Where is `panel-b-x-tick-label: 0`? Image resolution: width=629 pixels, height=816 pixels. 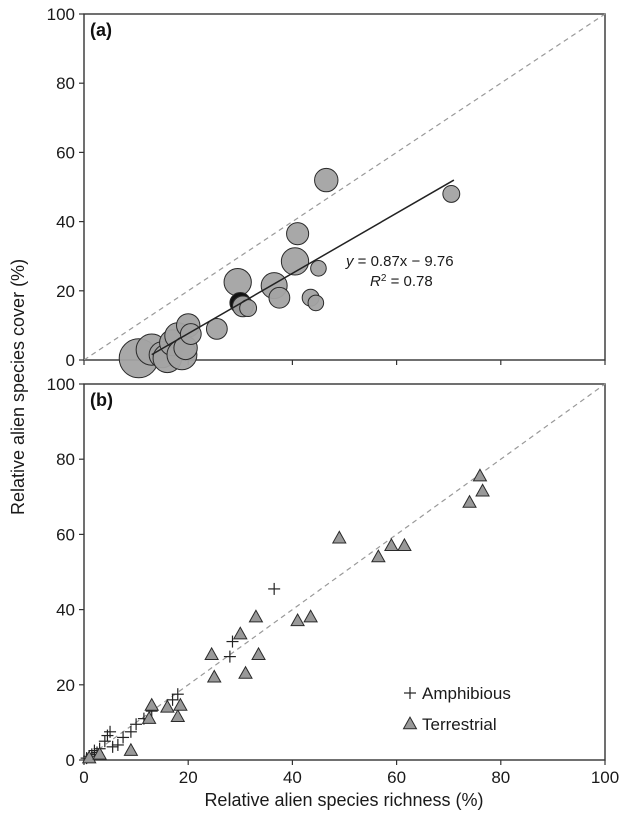 panel-b-x-tick-label: 0 is located at coordinates (83, 777).